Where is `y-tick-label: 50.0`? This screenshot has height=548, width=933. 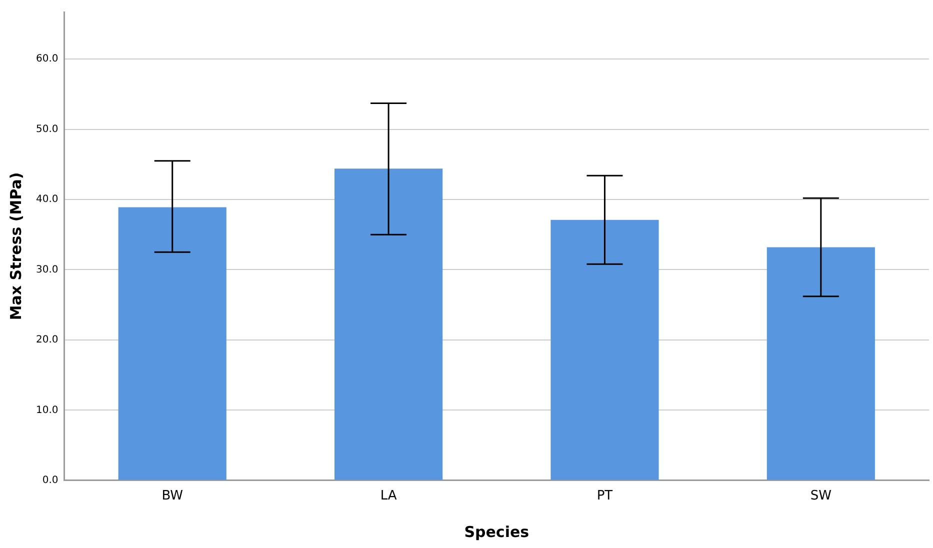 y-tick-label: 50.0 is located at coordinates (47, 129).